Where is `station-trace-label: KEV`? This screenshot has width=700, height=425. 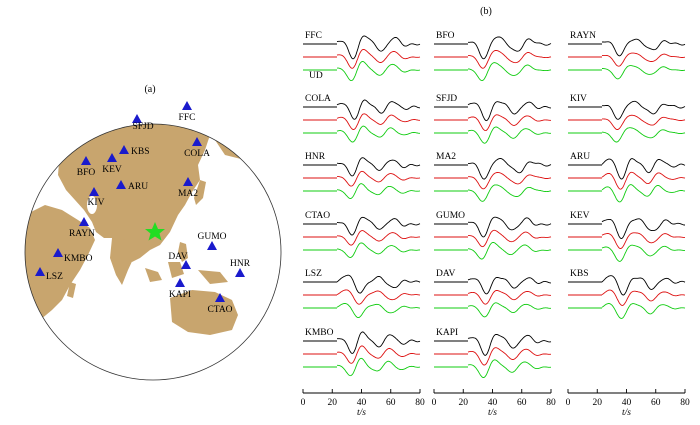
station-trace-label: KEV is located at coordinates (580, 216).